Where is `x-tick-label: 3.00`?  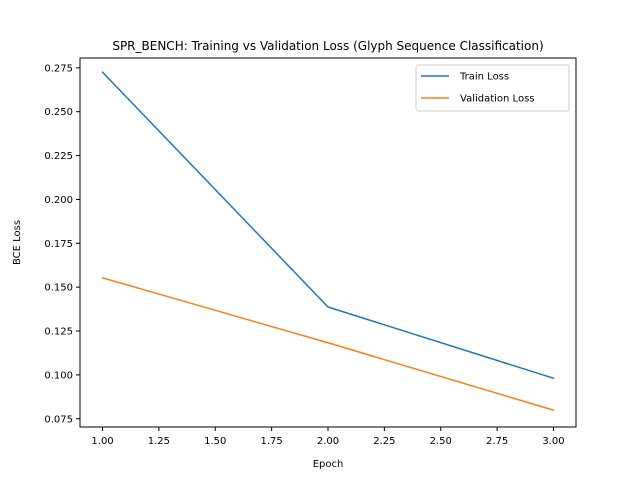
x-tick-label: 3.00 is located at coordinates (553, 441).